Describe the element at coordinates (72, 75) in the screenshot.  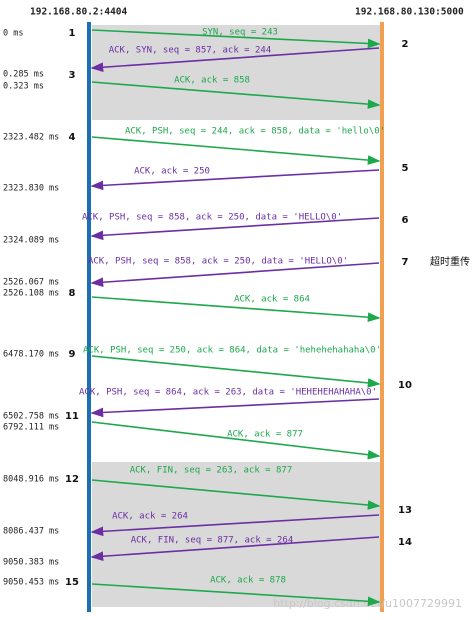
I see `step-number: 3` at that location.